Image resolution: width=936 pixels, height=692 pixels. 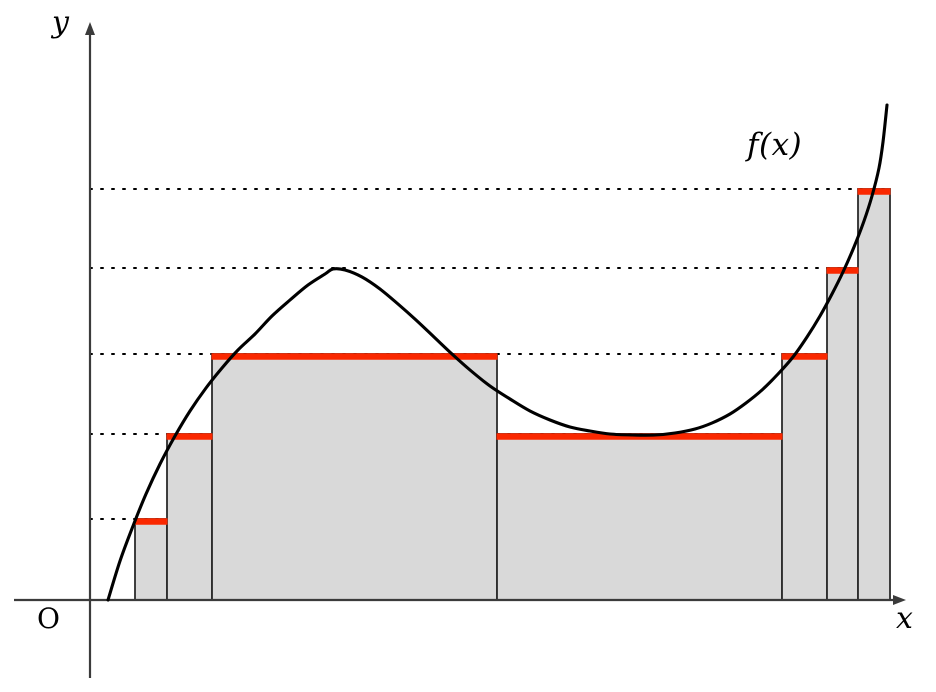 I want to click on x-axis-arrowhead, so click(x=899, y=600).